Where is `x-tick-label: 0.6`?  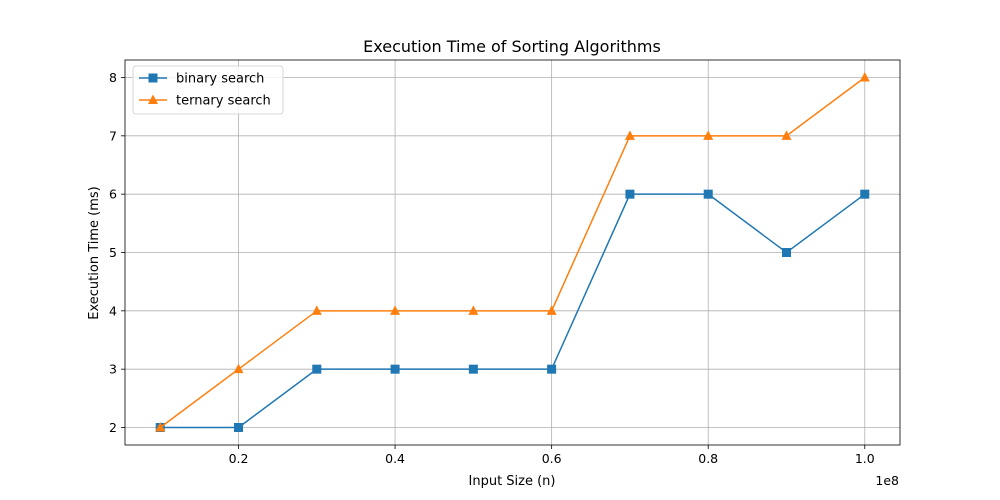 x-tick-label: 0.6 is located at coordinates (552, 458).